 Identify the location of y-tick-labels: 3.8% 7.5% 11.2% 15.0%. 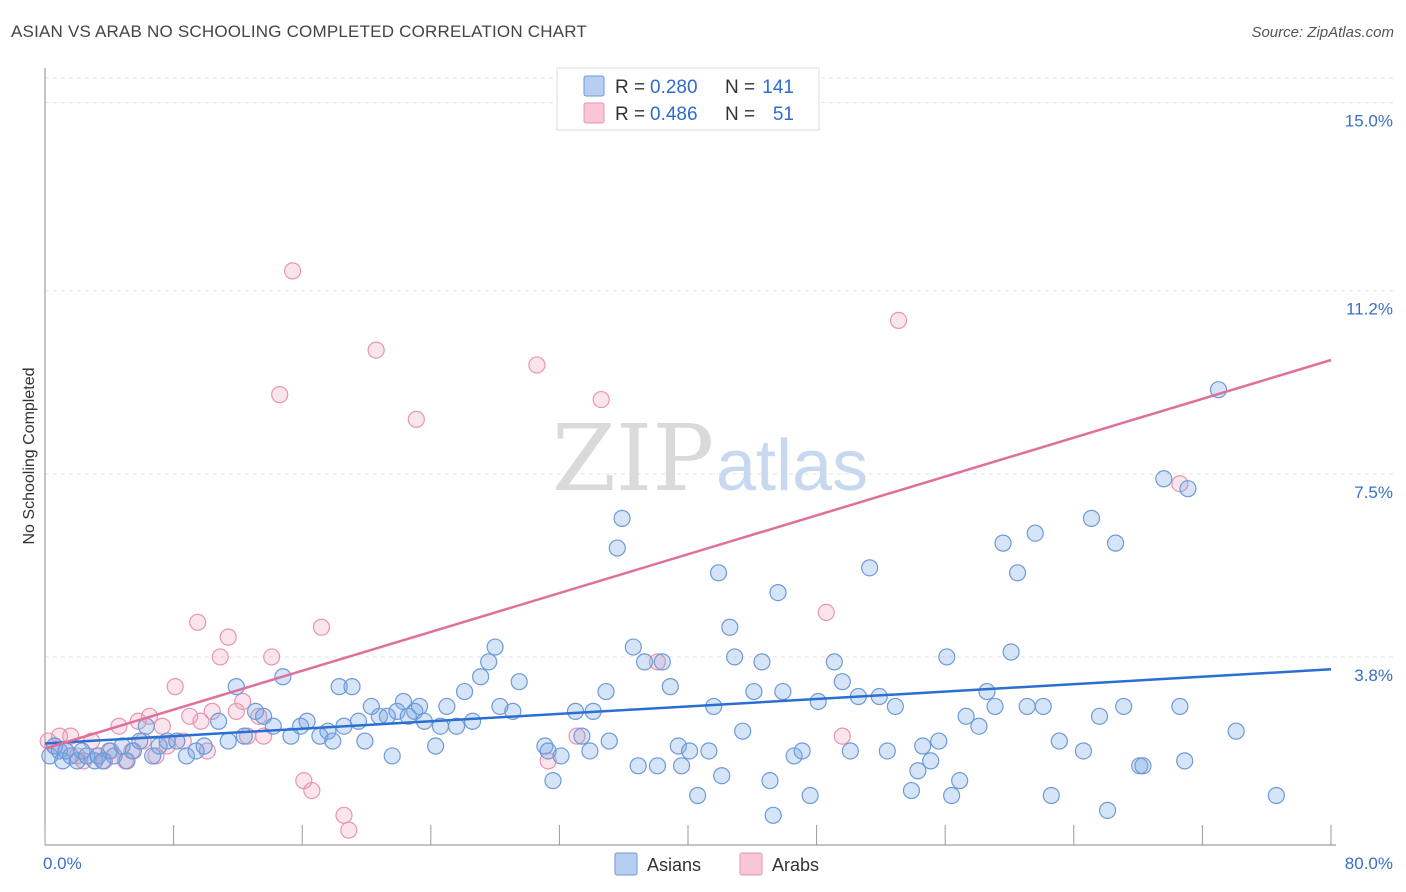
(1369, 398).